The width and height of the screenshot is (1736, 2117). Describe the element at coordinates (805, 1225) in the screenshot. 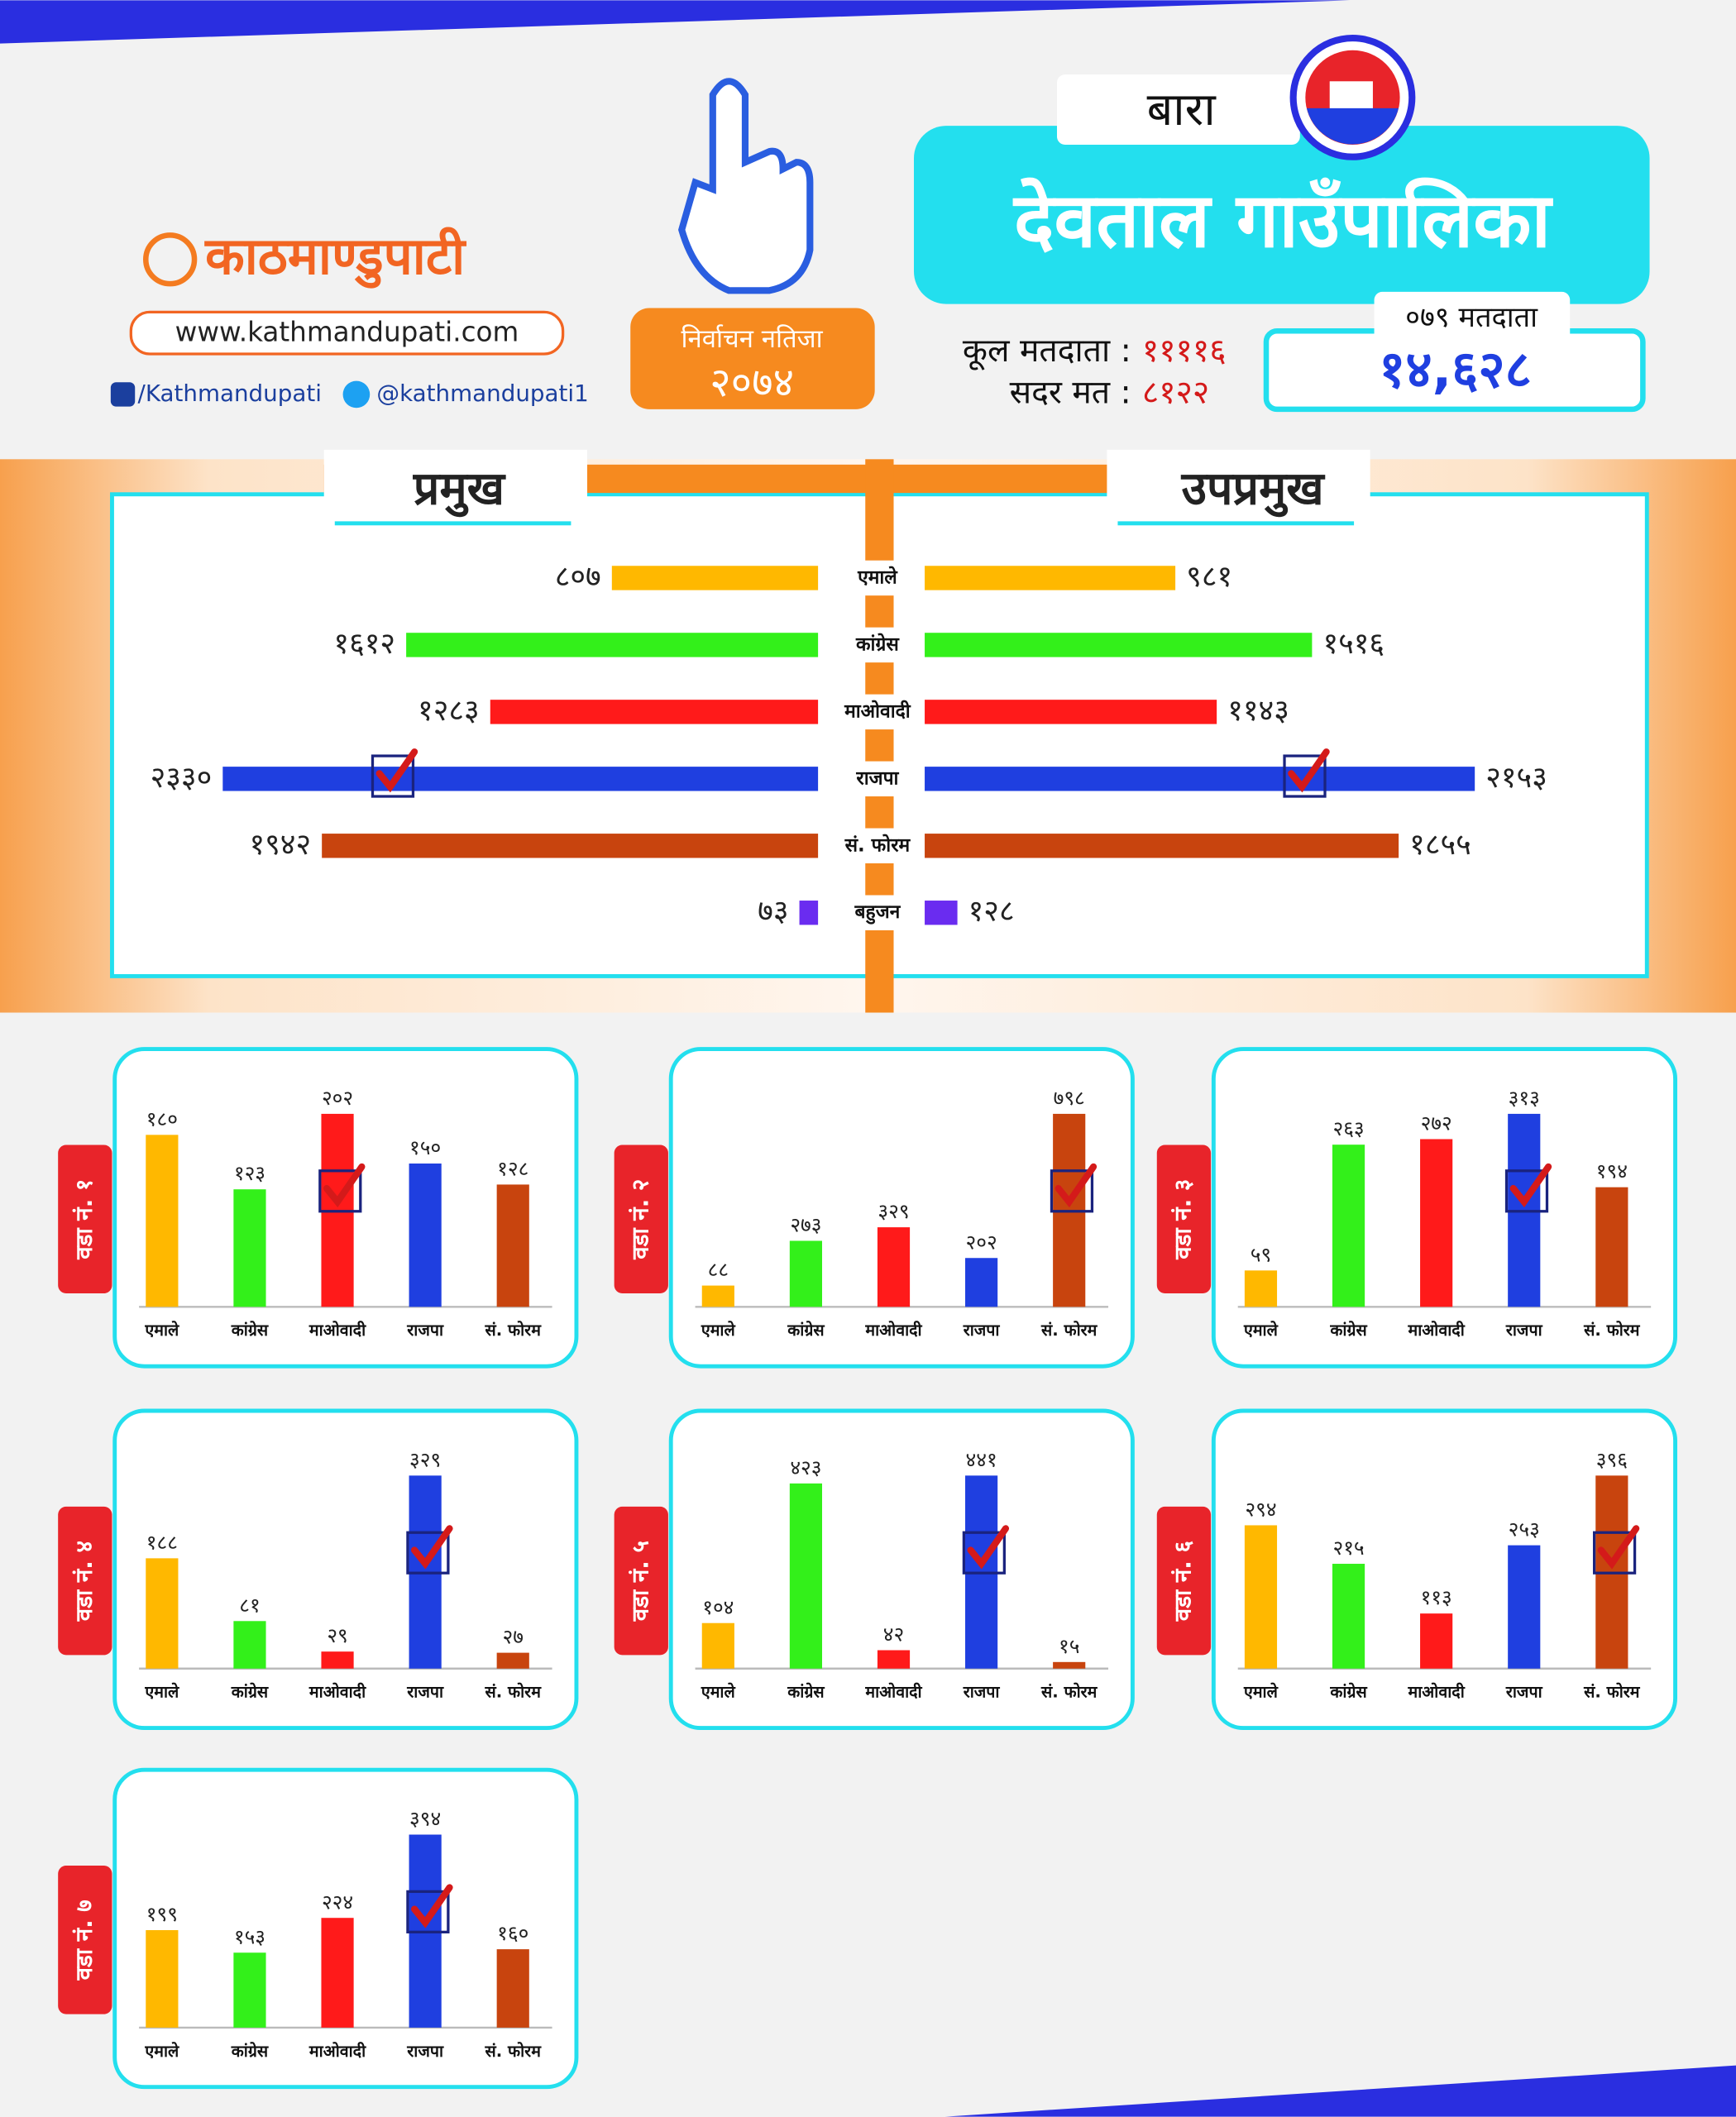

I see `value-label: २७३` at that location.